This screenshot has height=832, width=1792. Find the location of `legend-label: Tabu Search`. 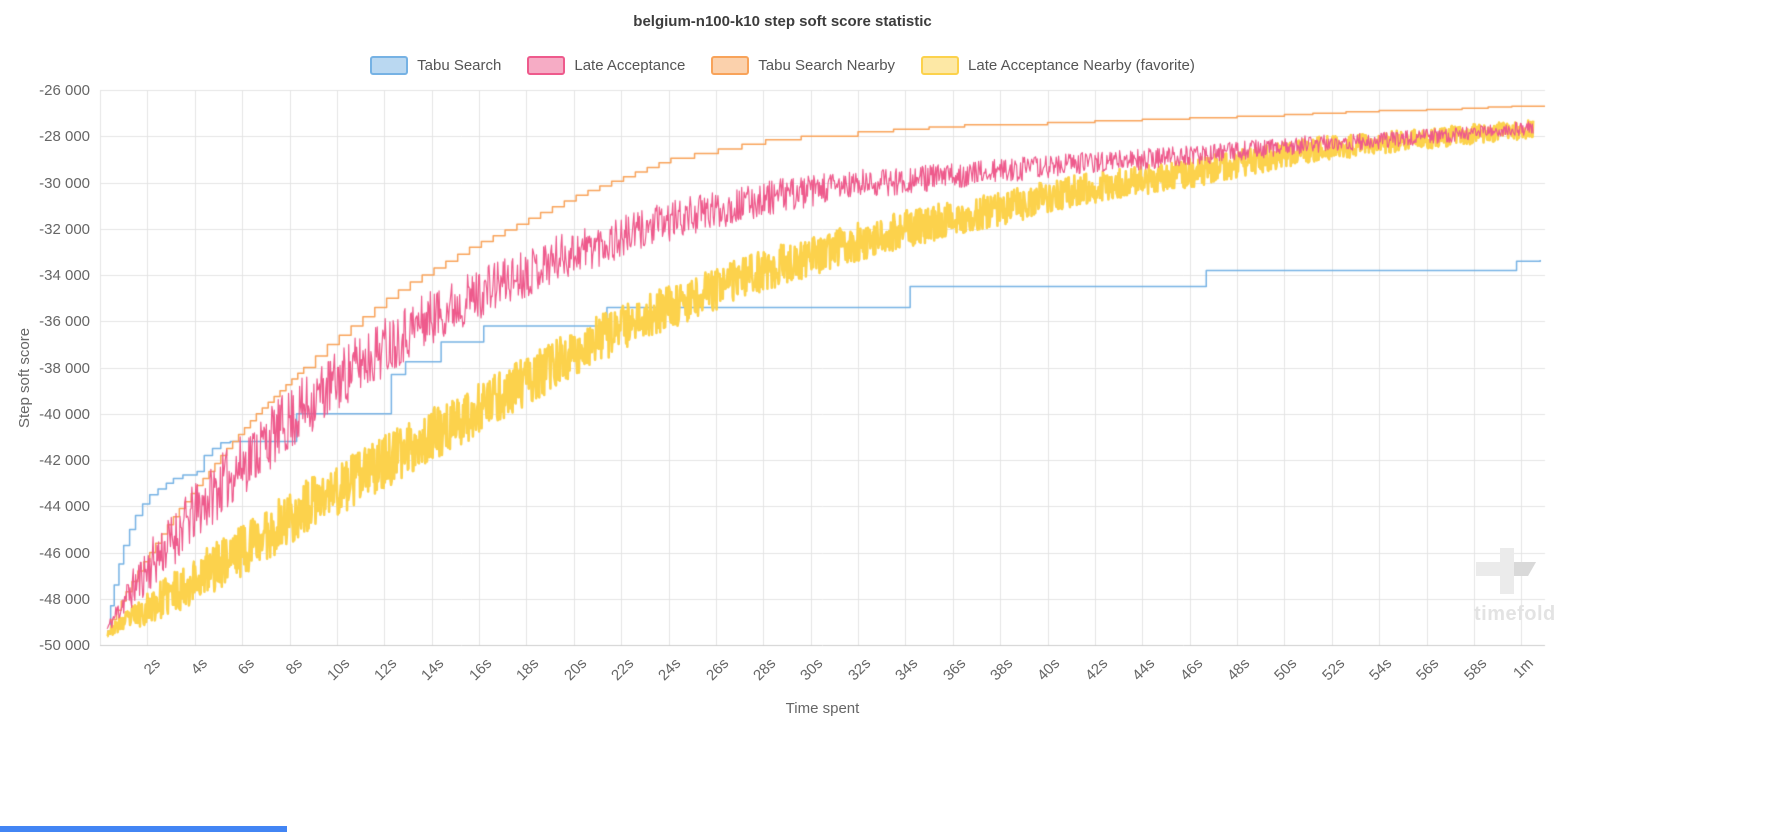

legend-label: Tabu Search is located at coordinates (459, 65).